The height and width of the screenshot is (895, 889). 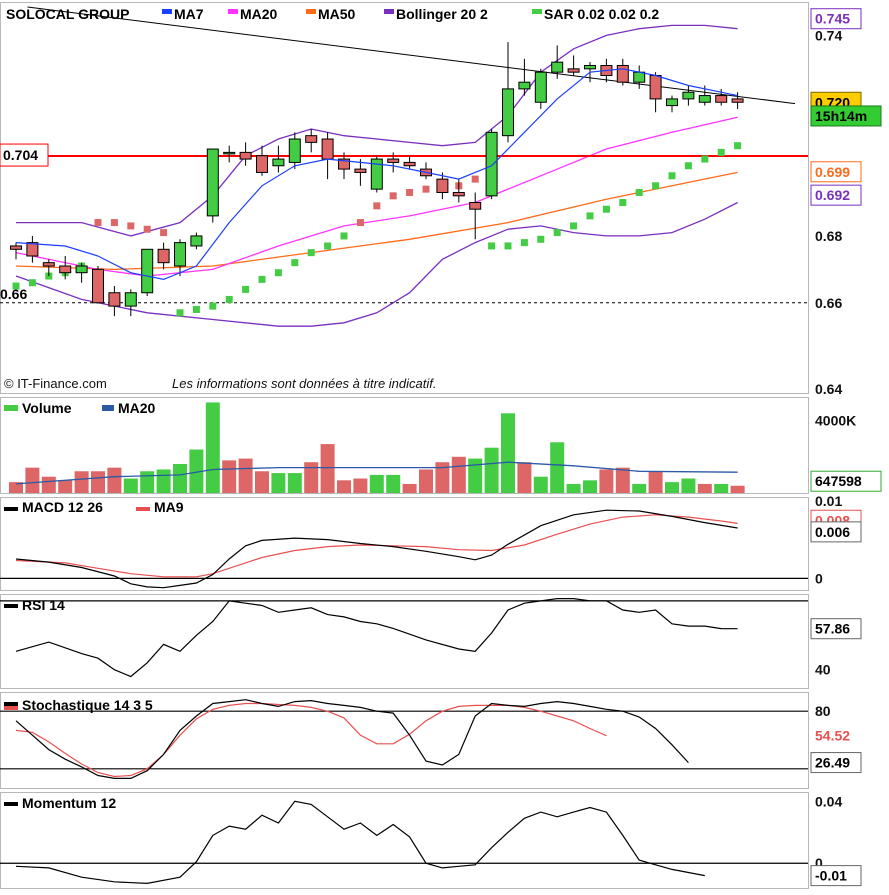 I want to click on rsi-line, so click(x=376, y=637).